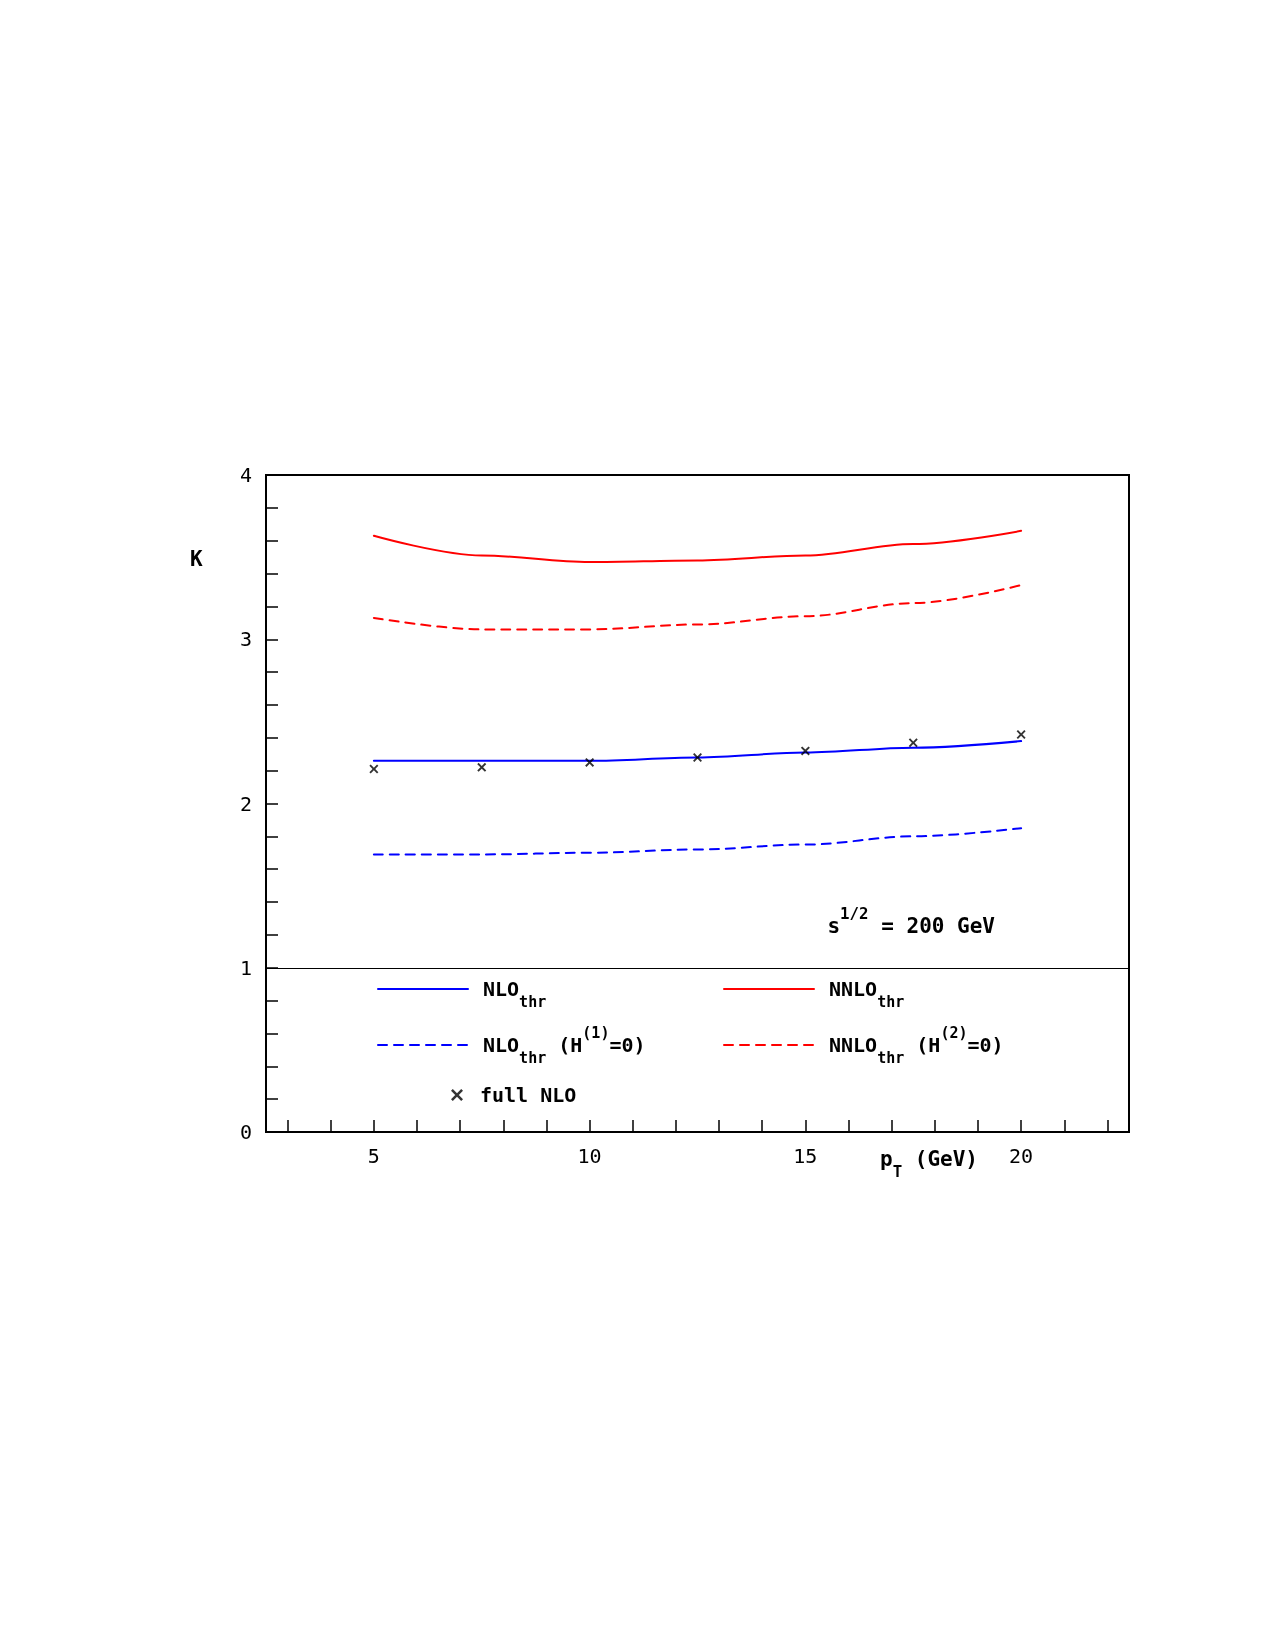 The height and width of the screenshot is (1650, 1275). Describe the element at coordinates (245, 1132) in the screenshot. I see `y-tick-label: 0` at that location.